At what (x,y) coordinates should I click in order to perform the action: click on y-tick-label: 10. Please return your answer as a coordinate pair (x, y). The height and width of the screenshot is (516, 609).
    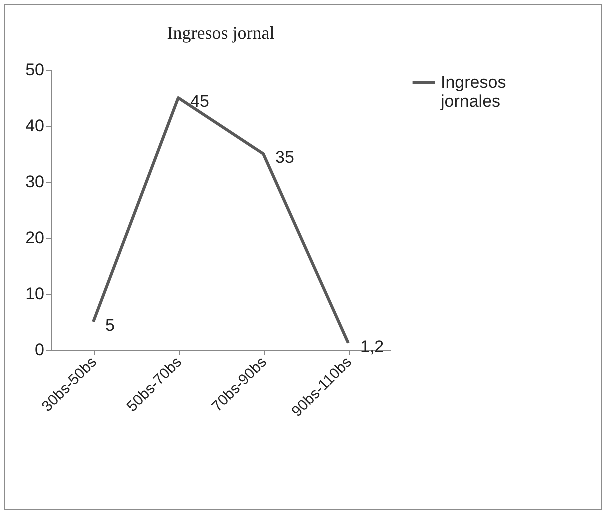
    Looking at the image, I should click on (35, 294).